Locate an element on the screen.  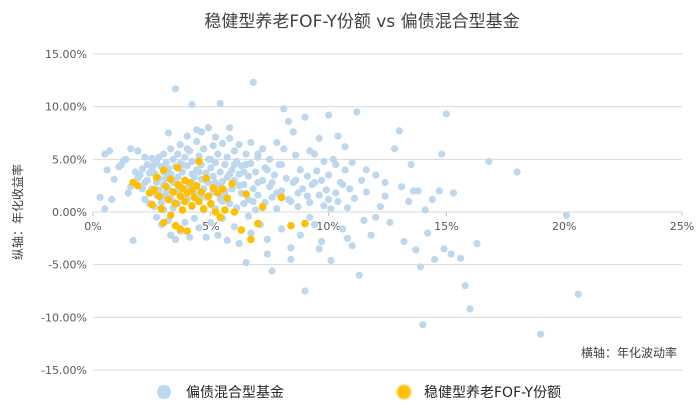
y-tick-label: 0.00% is located at coordinates (69, 212).